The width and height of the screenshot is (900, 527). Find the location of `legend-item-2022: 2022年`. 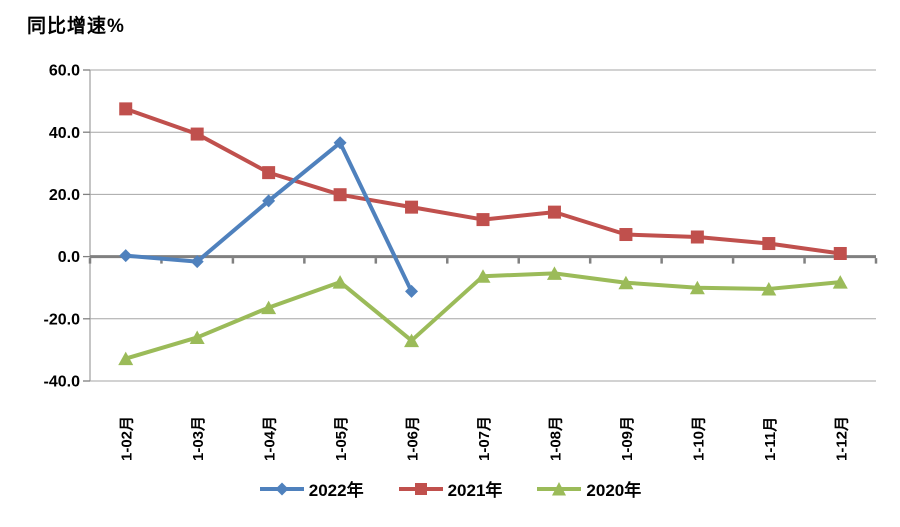

legend-item-2022: 2022年 is located at coordinates (311, 488).